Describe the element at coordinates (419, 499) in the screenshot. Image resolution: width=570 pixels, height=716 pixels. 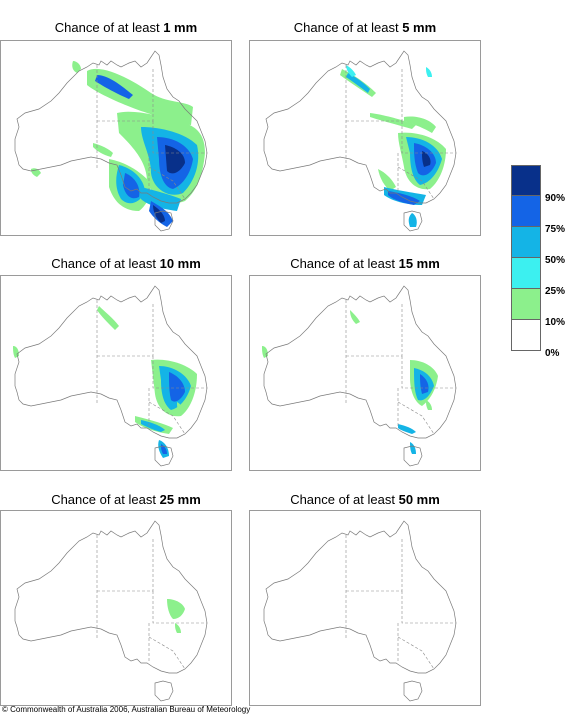
I see `panel-amount: 50 mm` at that location.